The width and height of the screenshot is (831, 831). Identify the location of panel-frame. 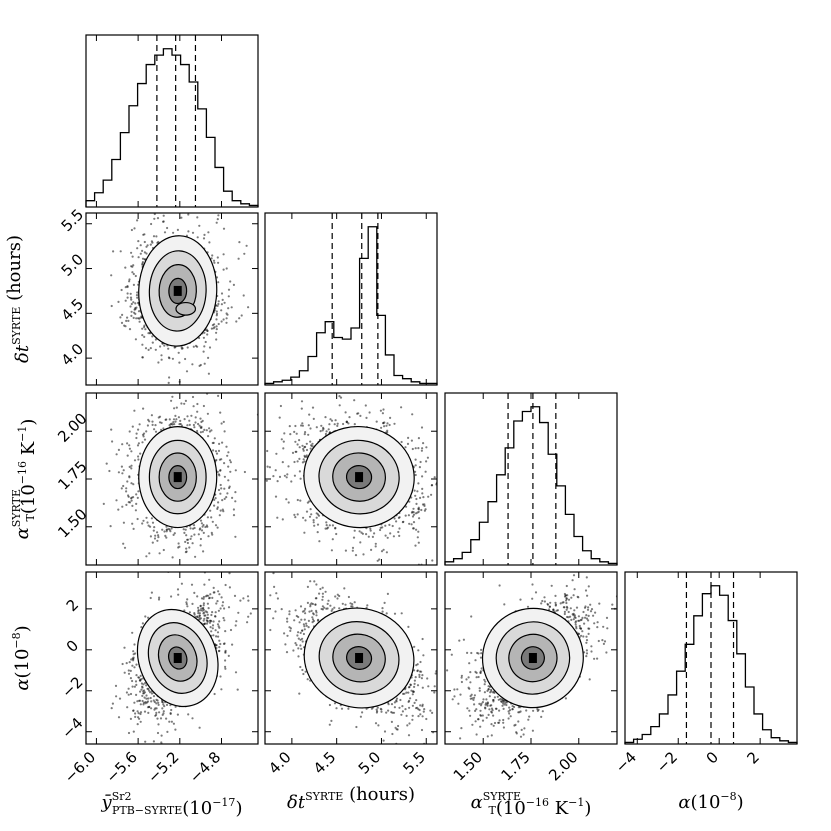
(172, 299).